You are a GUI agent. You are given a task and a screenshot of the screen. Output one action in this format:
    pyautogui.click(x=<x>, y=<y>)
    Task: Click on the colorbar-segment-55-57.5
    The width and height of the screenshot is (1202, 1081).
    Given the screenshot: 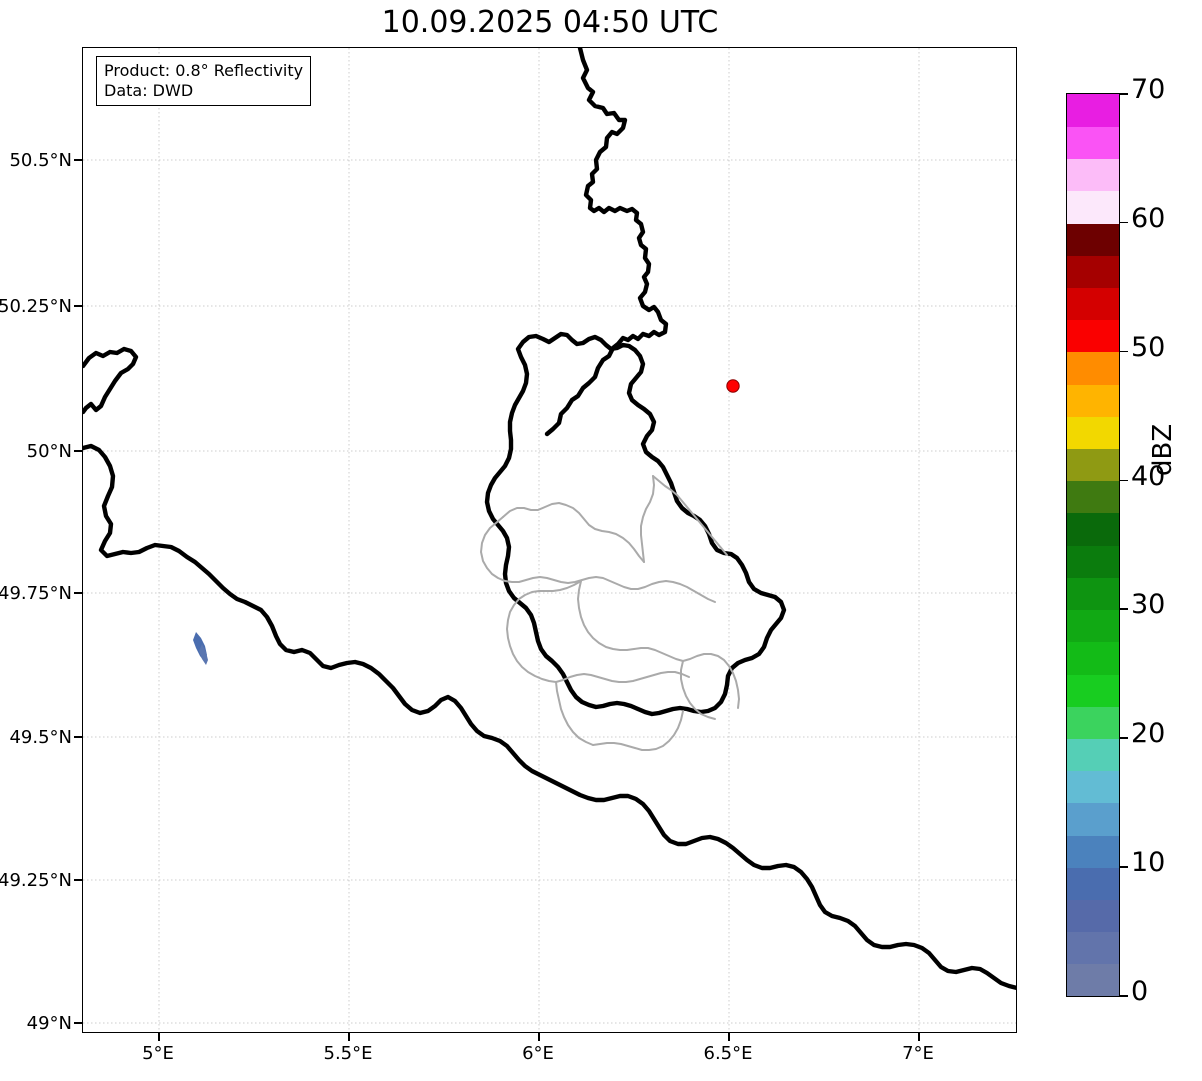 What is the action you would take?
    pyautogui.click(x=1093, y=271)
    